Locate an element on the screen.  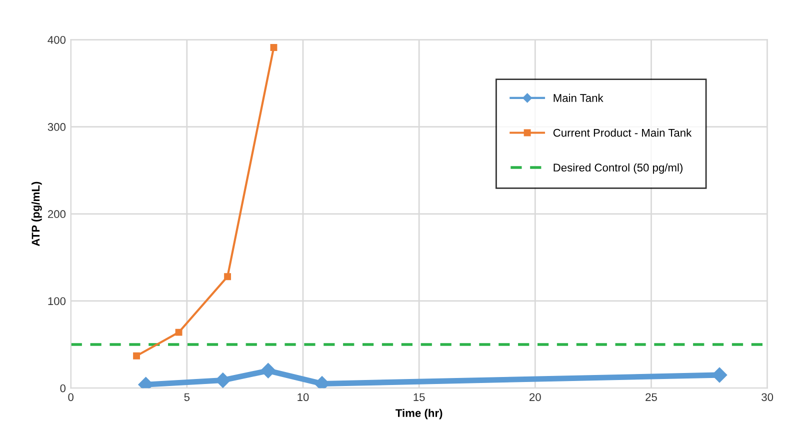
y-axis-title: ATP (pg/mL) is located at coordinates (36, 214).